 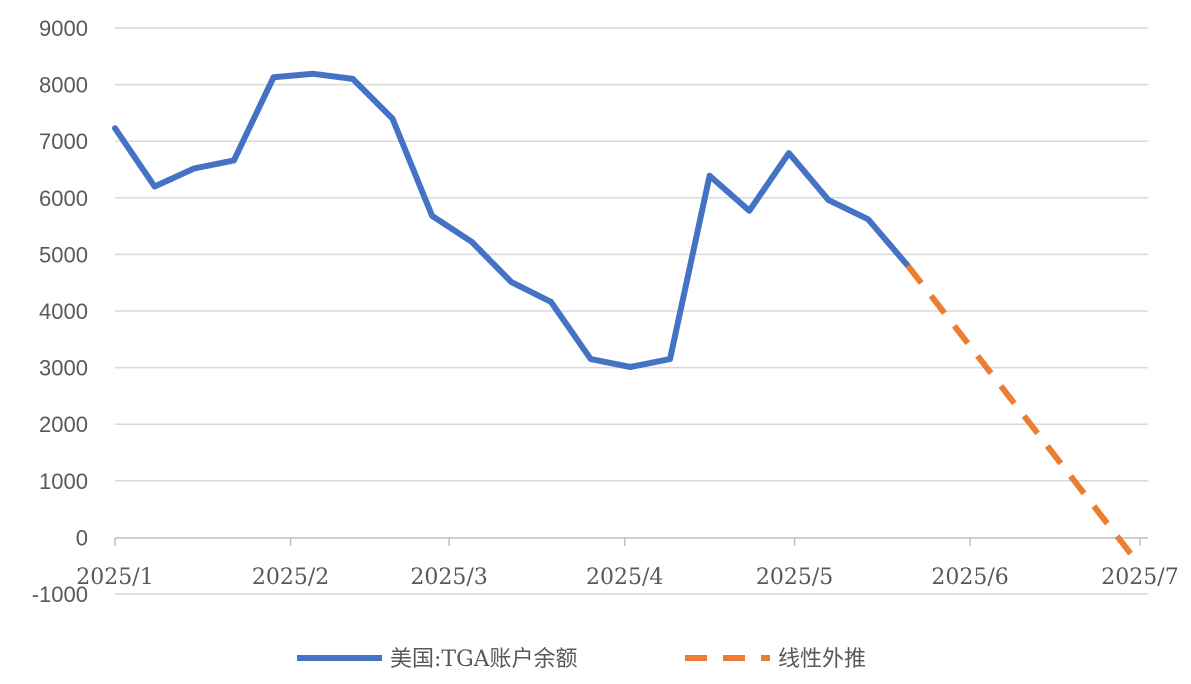 What do you see at coordinates (60, 594) in the screenshot?
I see `y-tick-label: -1000` at bounding box center [60, 594].